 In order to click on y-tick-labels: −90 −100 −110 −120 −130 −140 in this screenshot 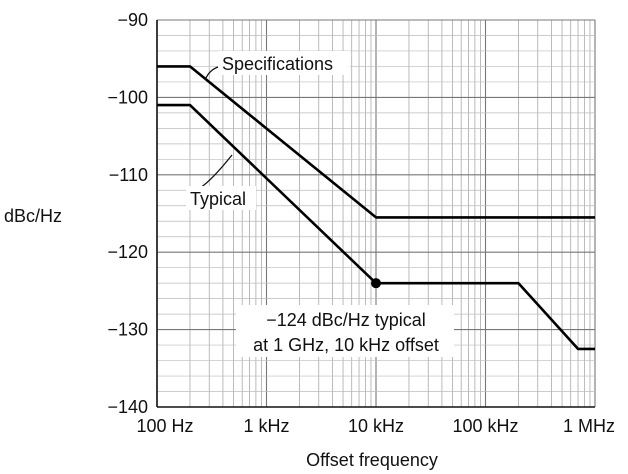, I will do `click(127, 213)`.